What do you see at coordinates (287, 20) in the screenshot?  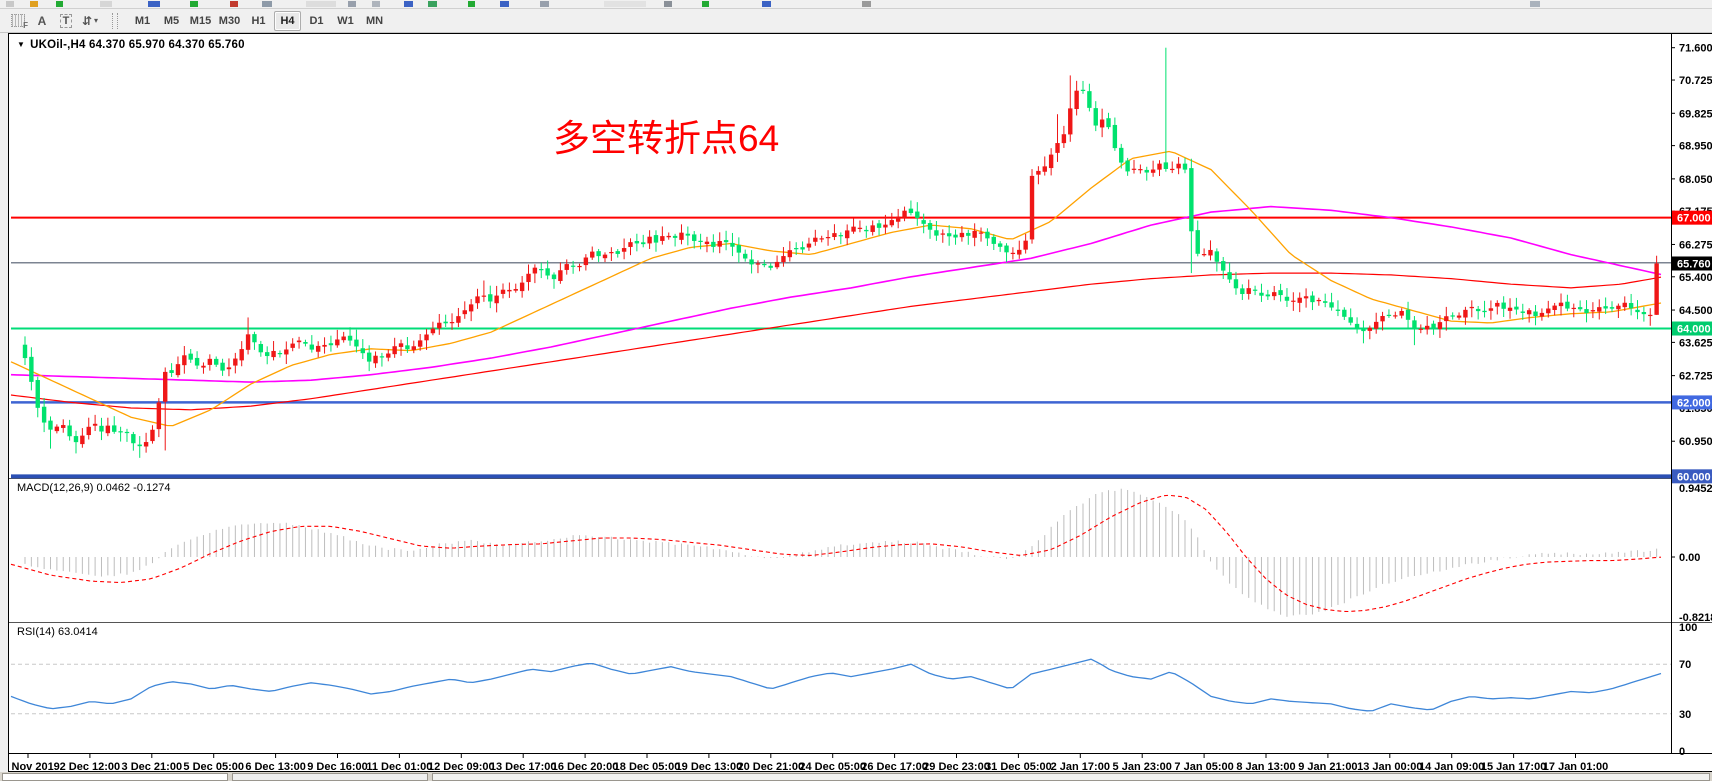 I see `timeframe-button-h4: H4` at bounding box center [287, 20].